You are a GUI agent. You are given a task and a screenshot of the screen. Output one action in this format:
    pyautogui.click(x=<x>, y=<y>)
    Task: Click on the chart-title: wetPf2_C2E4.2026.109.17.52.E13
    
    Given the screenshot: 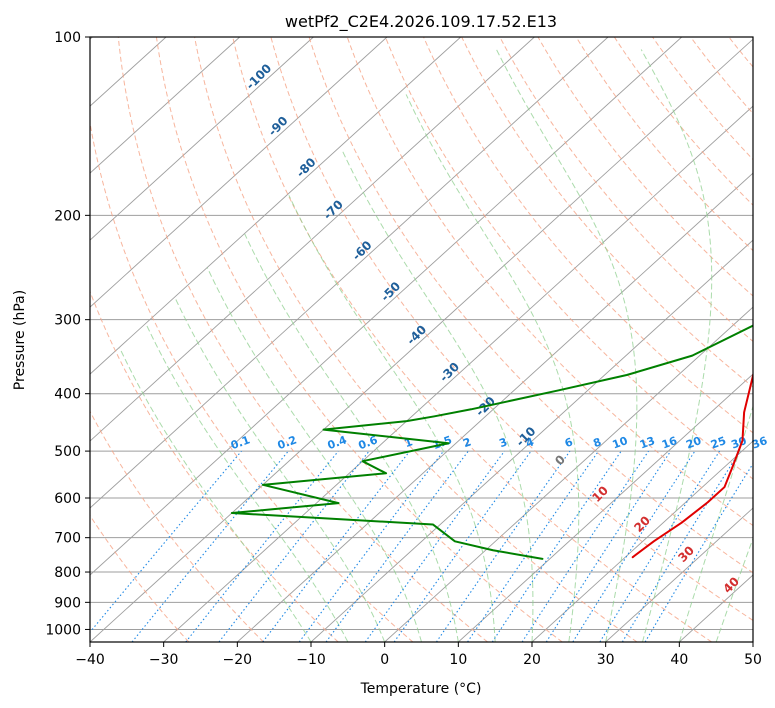 What is the action you would take?
    pyautogui.click(x=421, y=22)
    